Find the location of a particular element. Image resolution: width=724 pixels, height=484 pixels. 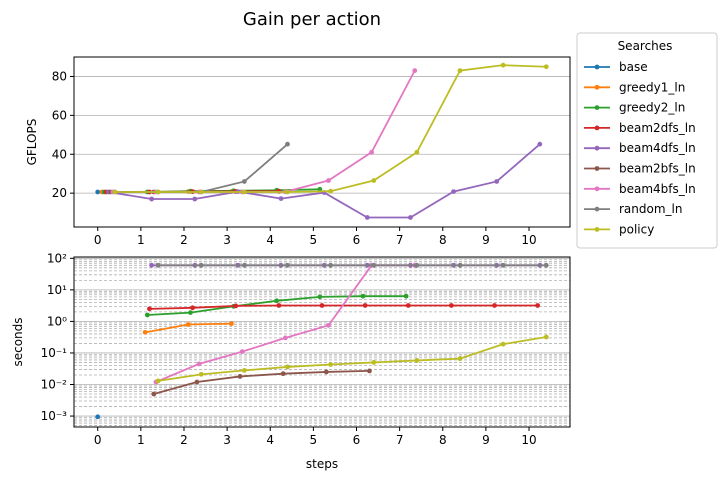

y-tick-label: 40 is located at coordinates (59, 154).